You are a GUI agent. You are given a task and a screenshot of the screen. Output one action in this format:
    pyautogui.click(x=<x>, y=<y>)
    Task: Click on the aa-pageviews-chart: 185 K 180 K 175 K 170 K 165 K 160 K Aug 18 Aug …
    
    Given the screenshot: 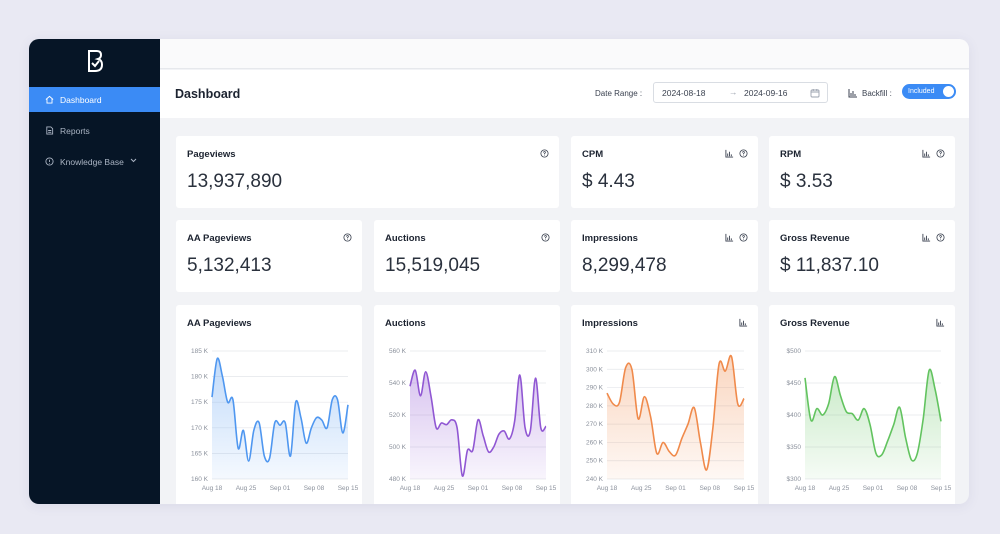 What is the action you would take?
    pyautogui.click(x=275, y=420)
    